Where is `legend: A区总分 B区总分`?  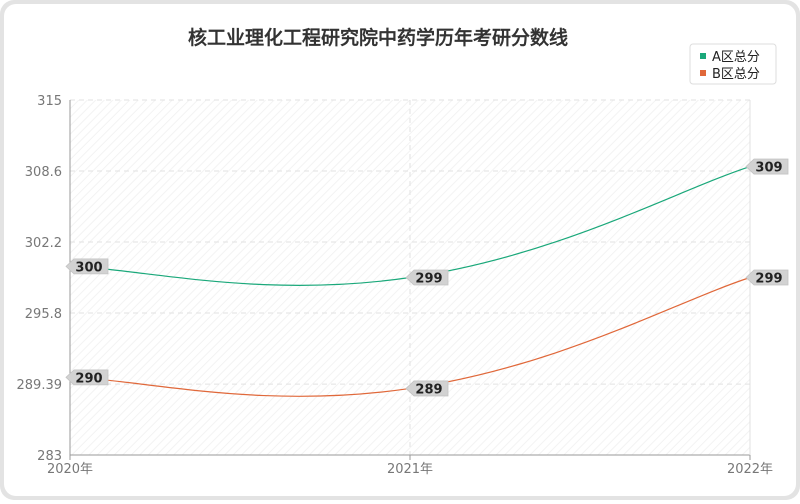
legend: A区总分 B区总分 is located at coordinates (733, 64).